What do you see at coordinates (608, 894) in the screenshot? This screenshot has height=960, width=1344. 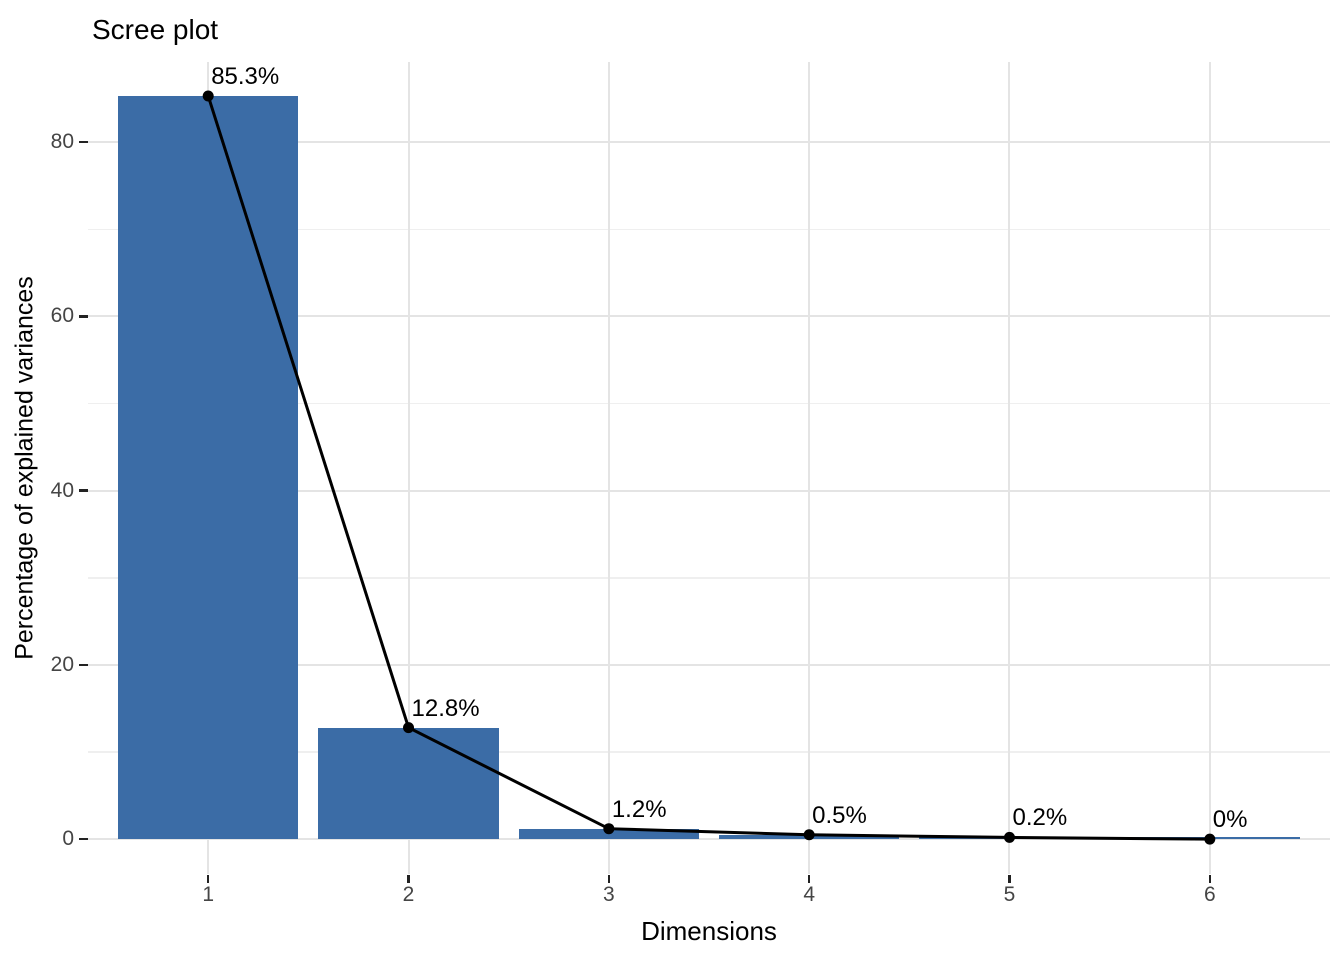 I see `x-tick-label: 3` at bounding box center [608, 894].